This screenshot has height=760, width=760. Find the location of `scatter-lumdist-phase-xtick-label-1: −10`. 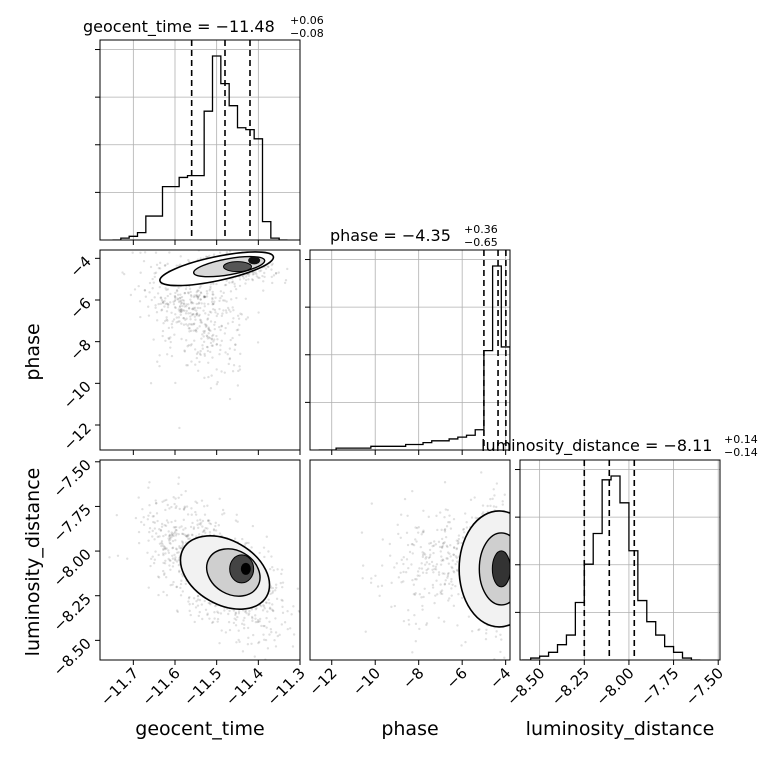

scatter-lumdist-phase-xtick-label-1: −10 is located at coordinates (366, 681).